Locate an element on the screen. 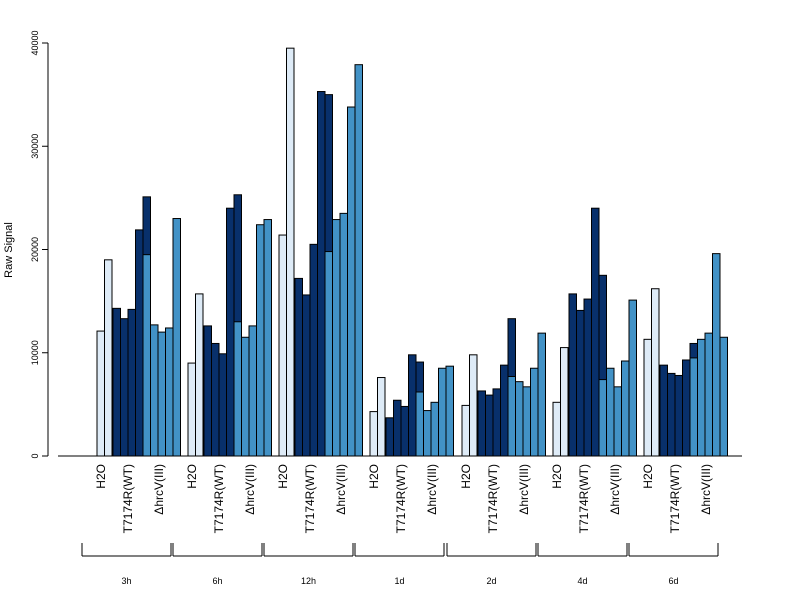 The width and height of the screenshot is (800, 600). time-label: 12h is located at coordinates (308, 581).